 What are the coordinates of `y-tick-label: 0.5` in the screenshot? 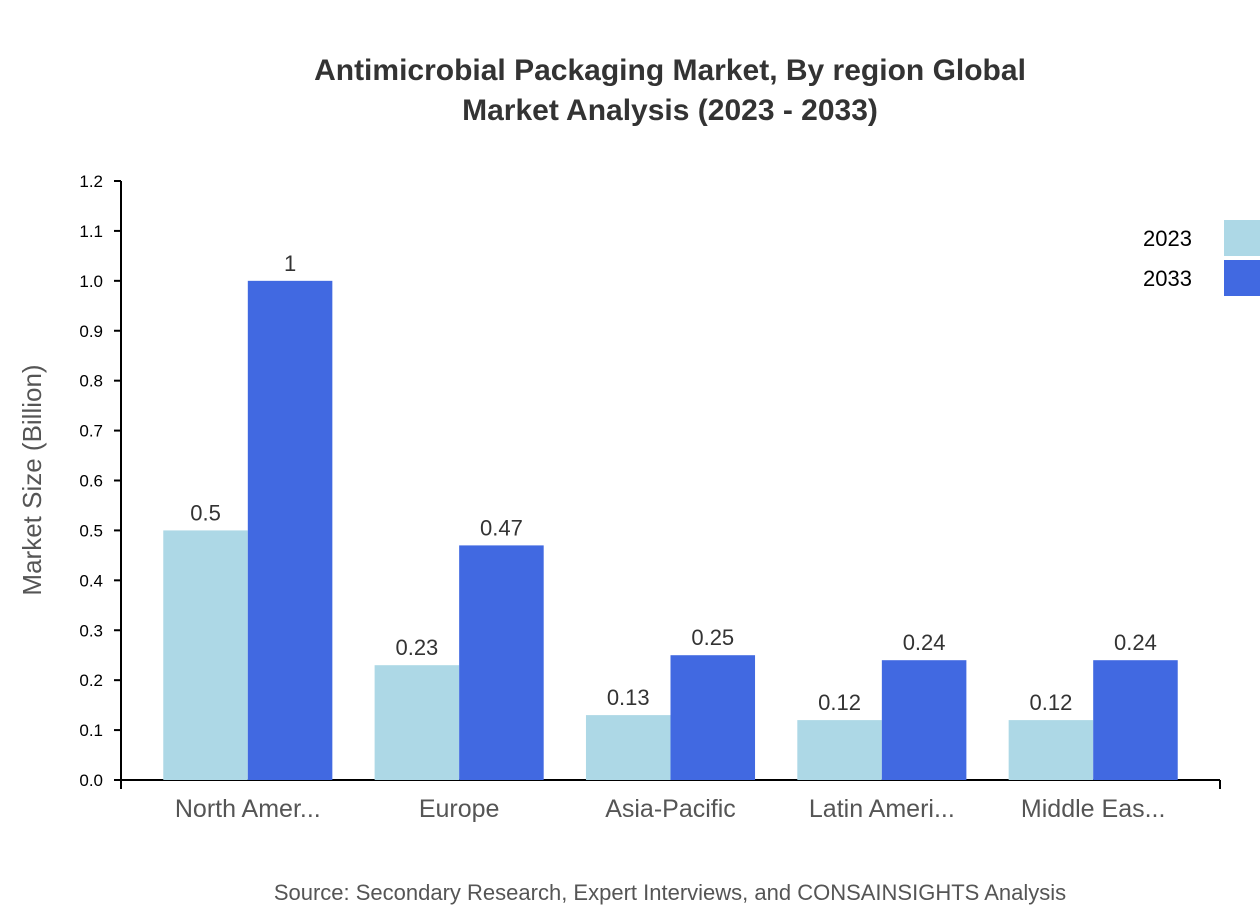 It's located at (91, 530).